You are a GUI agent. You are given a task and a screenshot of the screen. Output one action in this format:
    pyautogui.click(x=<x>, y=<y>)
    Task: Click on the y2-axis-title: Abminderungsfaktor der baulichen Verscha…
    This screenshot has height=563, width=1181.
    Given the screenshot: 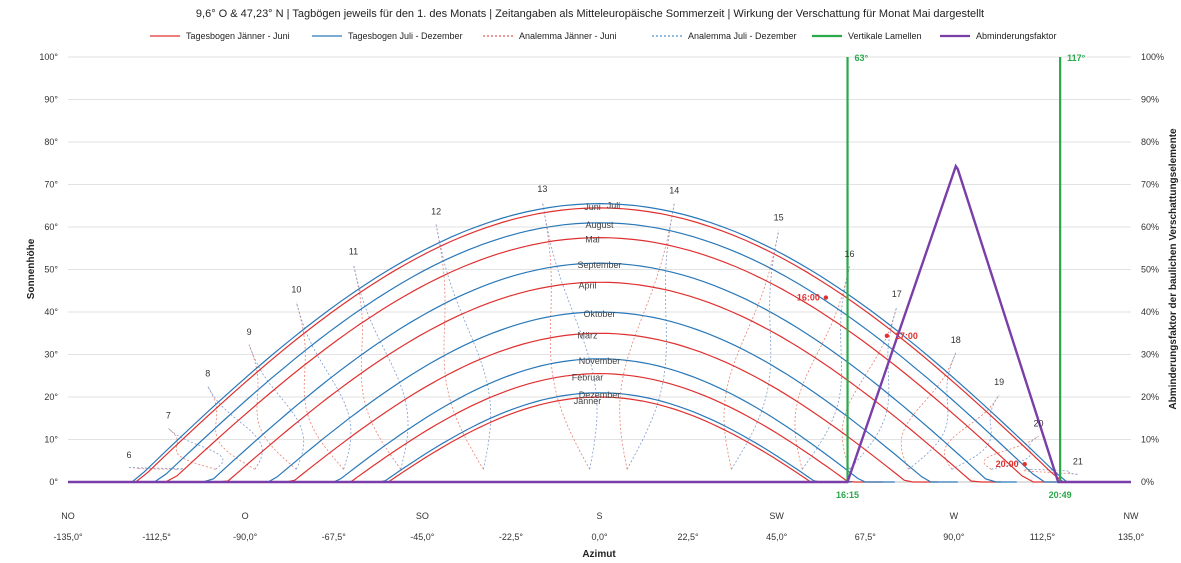 What is the action you would take?
    pyautogui.click(x=1173, y=269)
    